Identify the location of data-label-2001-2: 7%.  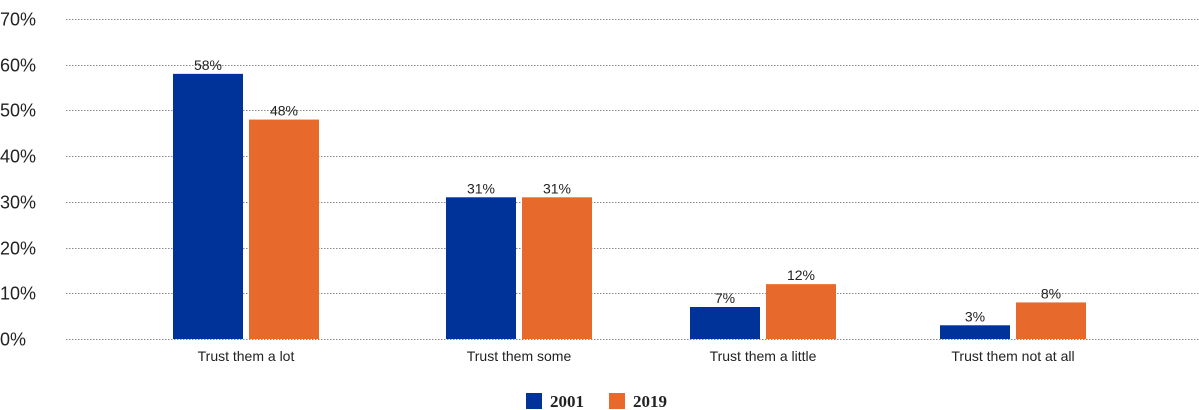
(725, 298).